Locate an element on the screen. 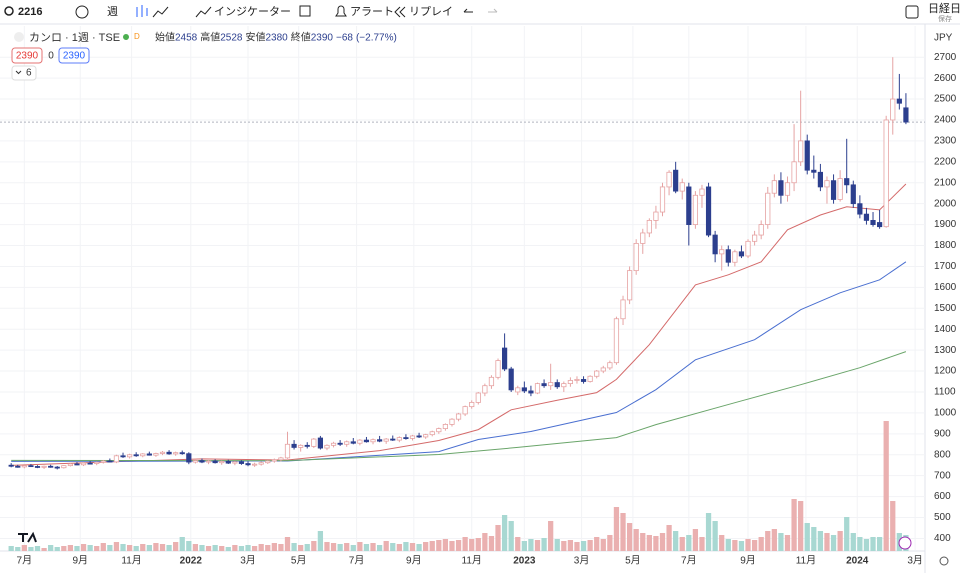 Image resolution: width=960 pixels, height=573 pixels. alert: アラート is located at coordinates (372, 12).